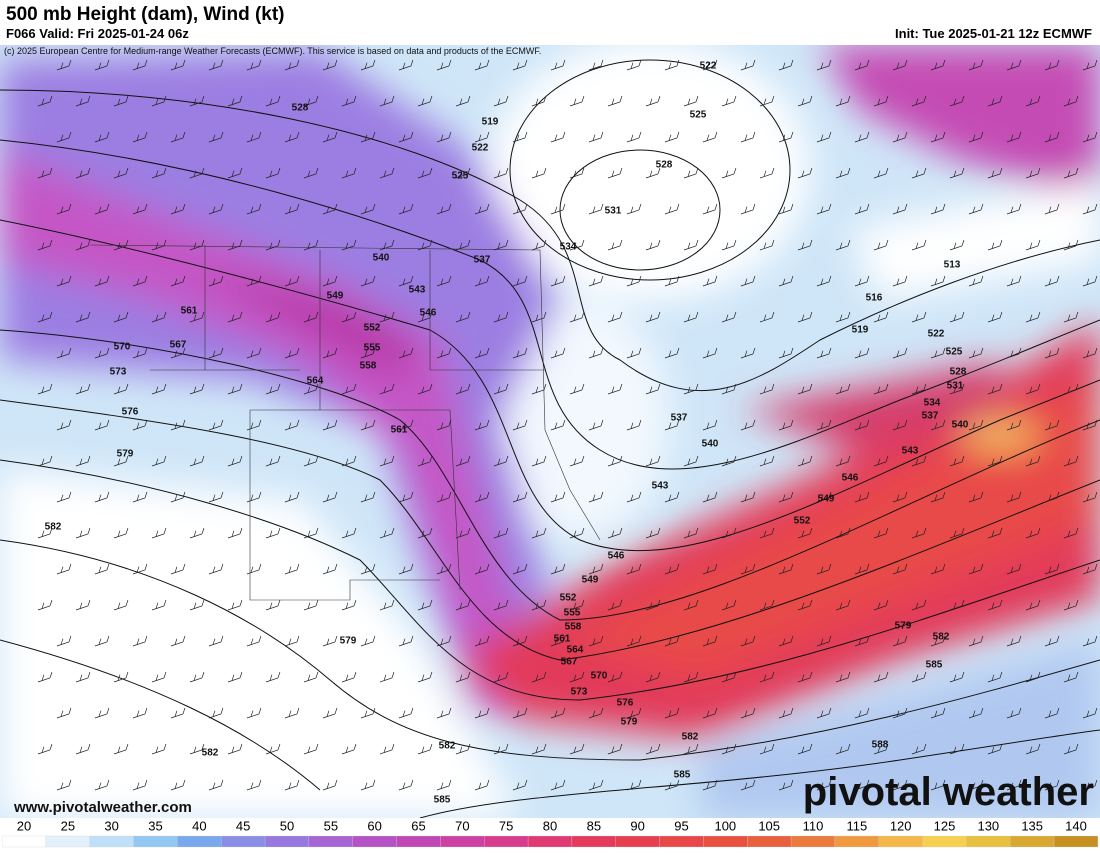  What do you see at coordinates (460, 176) in the screenshot?
I see `contour-label: 525` at bounding box center [460, 176].